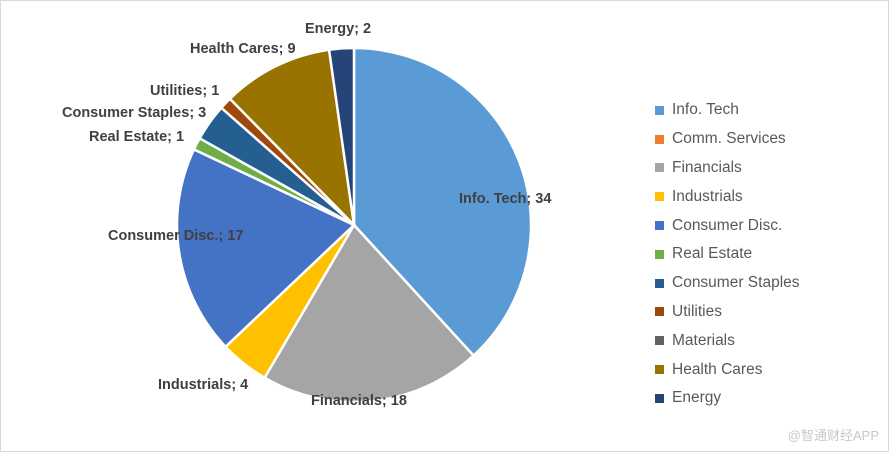 This screenshot has width=889, height=452. Describe the element at coordinates (697, 311) in the screenshot. I see `legend-label: Utilities` at that location.